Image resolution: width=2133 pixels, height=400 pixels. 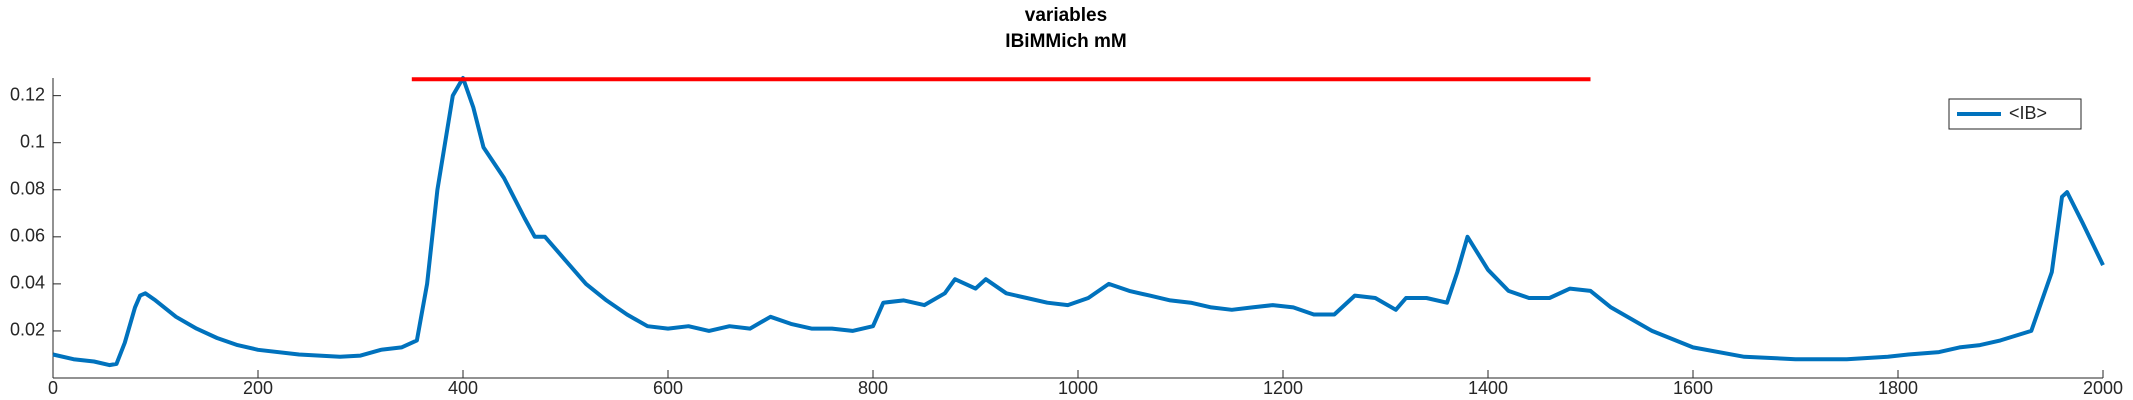 What do you see at coordinates (27, 330) in the screenshot?
I see `y-tick-label: 0.02` at bounding box center [27, 330].